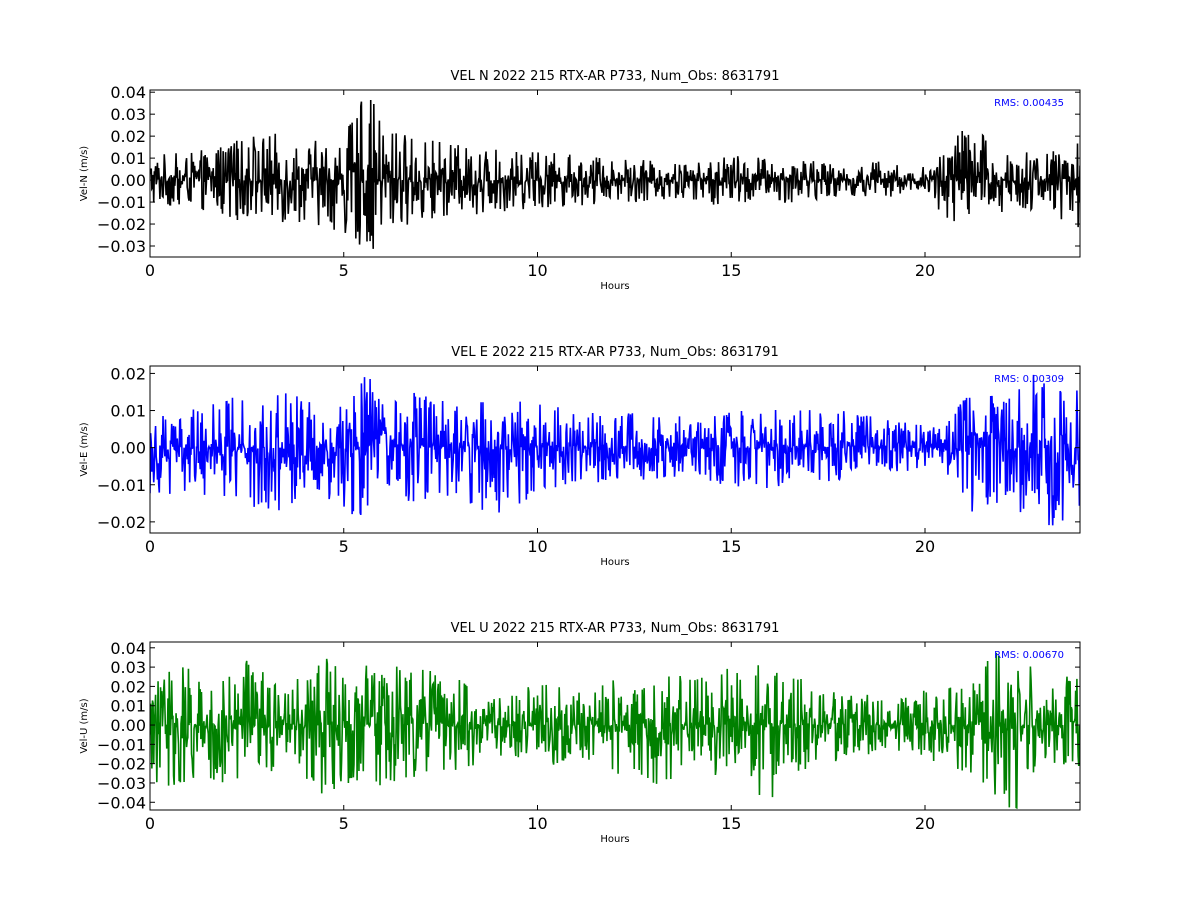  Describe the element at coordinates (537, 546) in the screenshot. I see `vel-e-xtick-label: 10` at that location.